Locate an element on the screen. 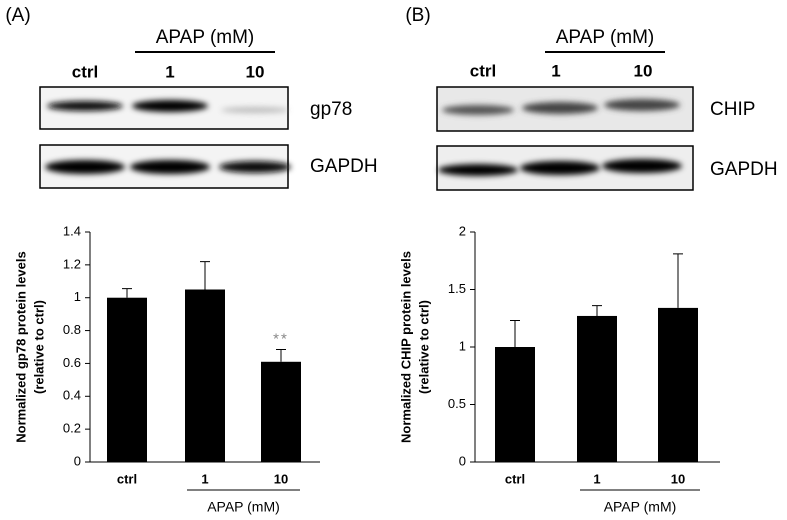  y-tick-label: 0.5 is located at coordinates (457, 403).